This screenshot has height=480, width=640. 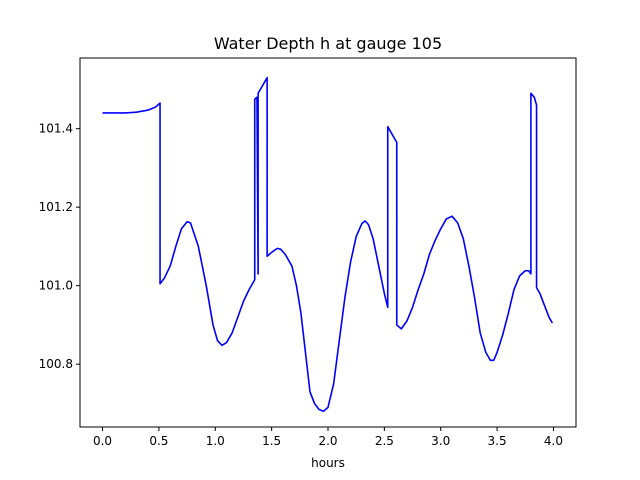 I want to click on y-tick-label: 101.4, so click(x=56, y=129).